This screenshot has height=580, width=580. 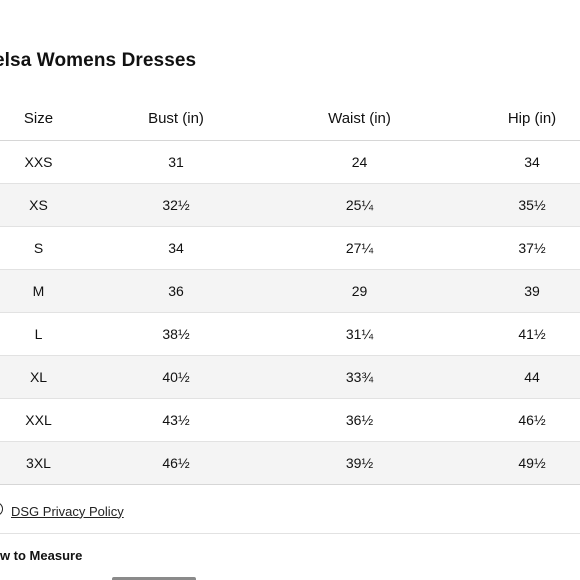 I want to click on cell-bust: 43½, so click(x=176, y=420).